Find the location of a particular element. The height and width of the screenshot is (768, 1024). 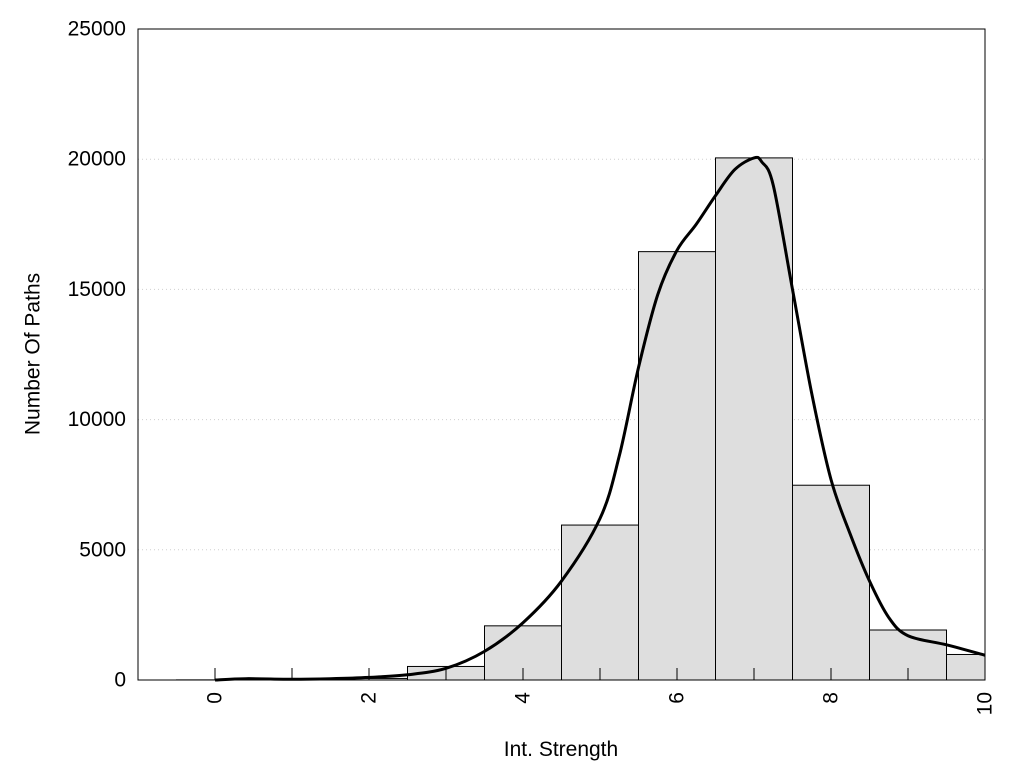

y-tick-label: 10000 is located at coordinates (97, 419).